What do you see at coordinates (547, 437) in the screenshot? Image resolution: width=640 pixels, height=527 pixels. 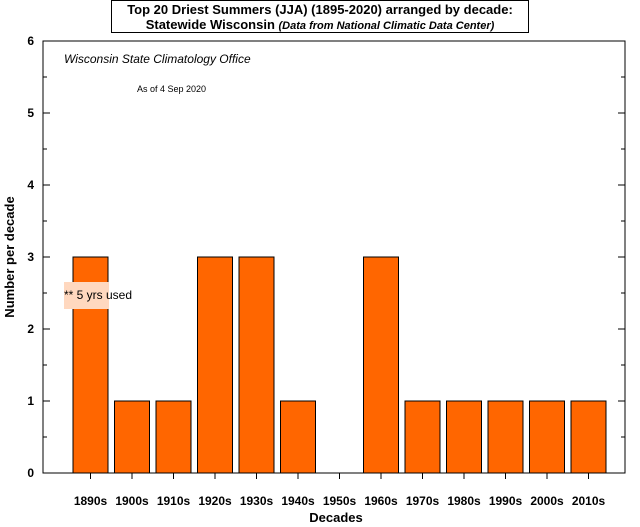 I see `bar-2000s` at bounding box center [547, 437].